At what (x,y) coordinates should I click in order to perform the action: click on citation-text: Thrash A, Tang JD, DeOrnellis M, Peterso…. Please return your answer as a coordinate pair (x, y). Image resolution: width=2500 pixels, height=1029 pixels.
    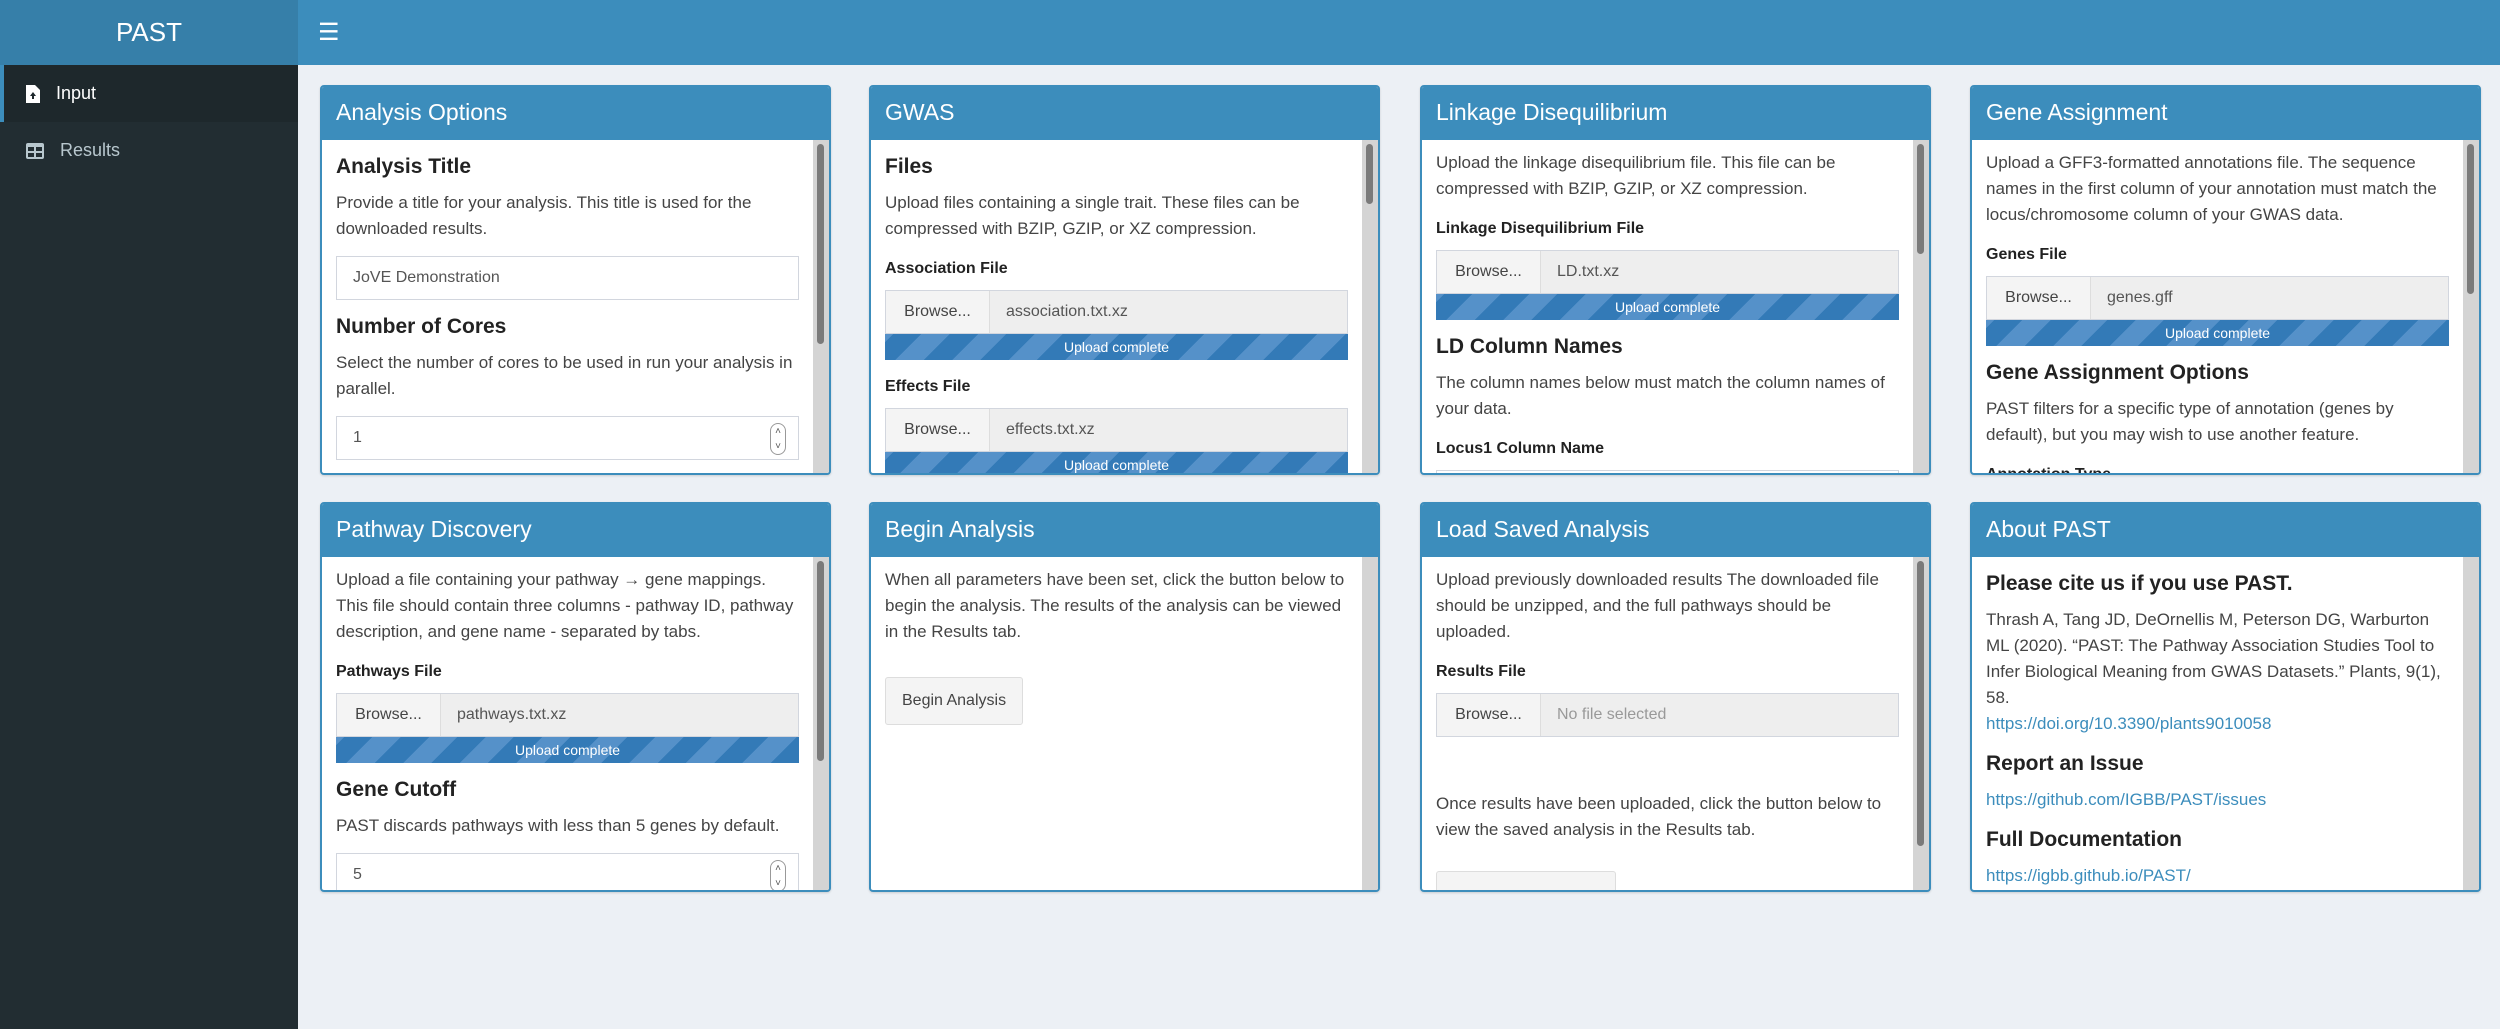
    Looking at the image, I should click on (2213, 658).